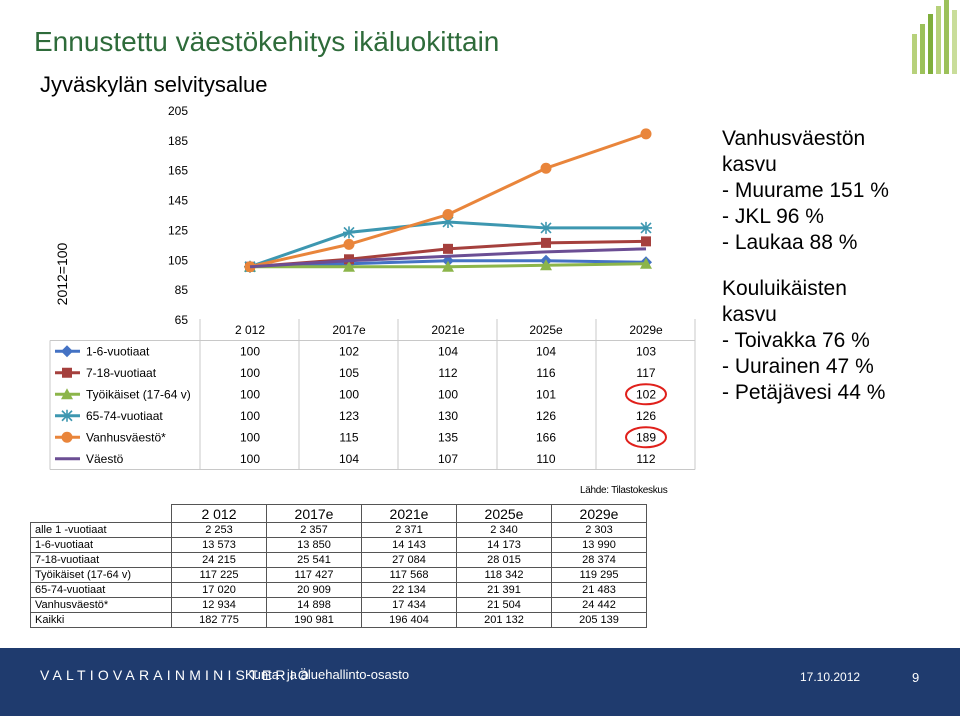 This screenshot has height=716, width=960. What do you see at coordinates (314, 620) in the screenshot?
I see `table-cell: 190 981` at bounding box center [314, 620].